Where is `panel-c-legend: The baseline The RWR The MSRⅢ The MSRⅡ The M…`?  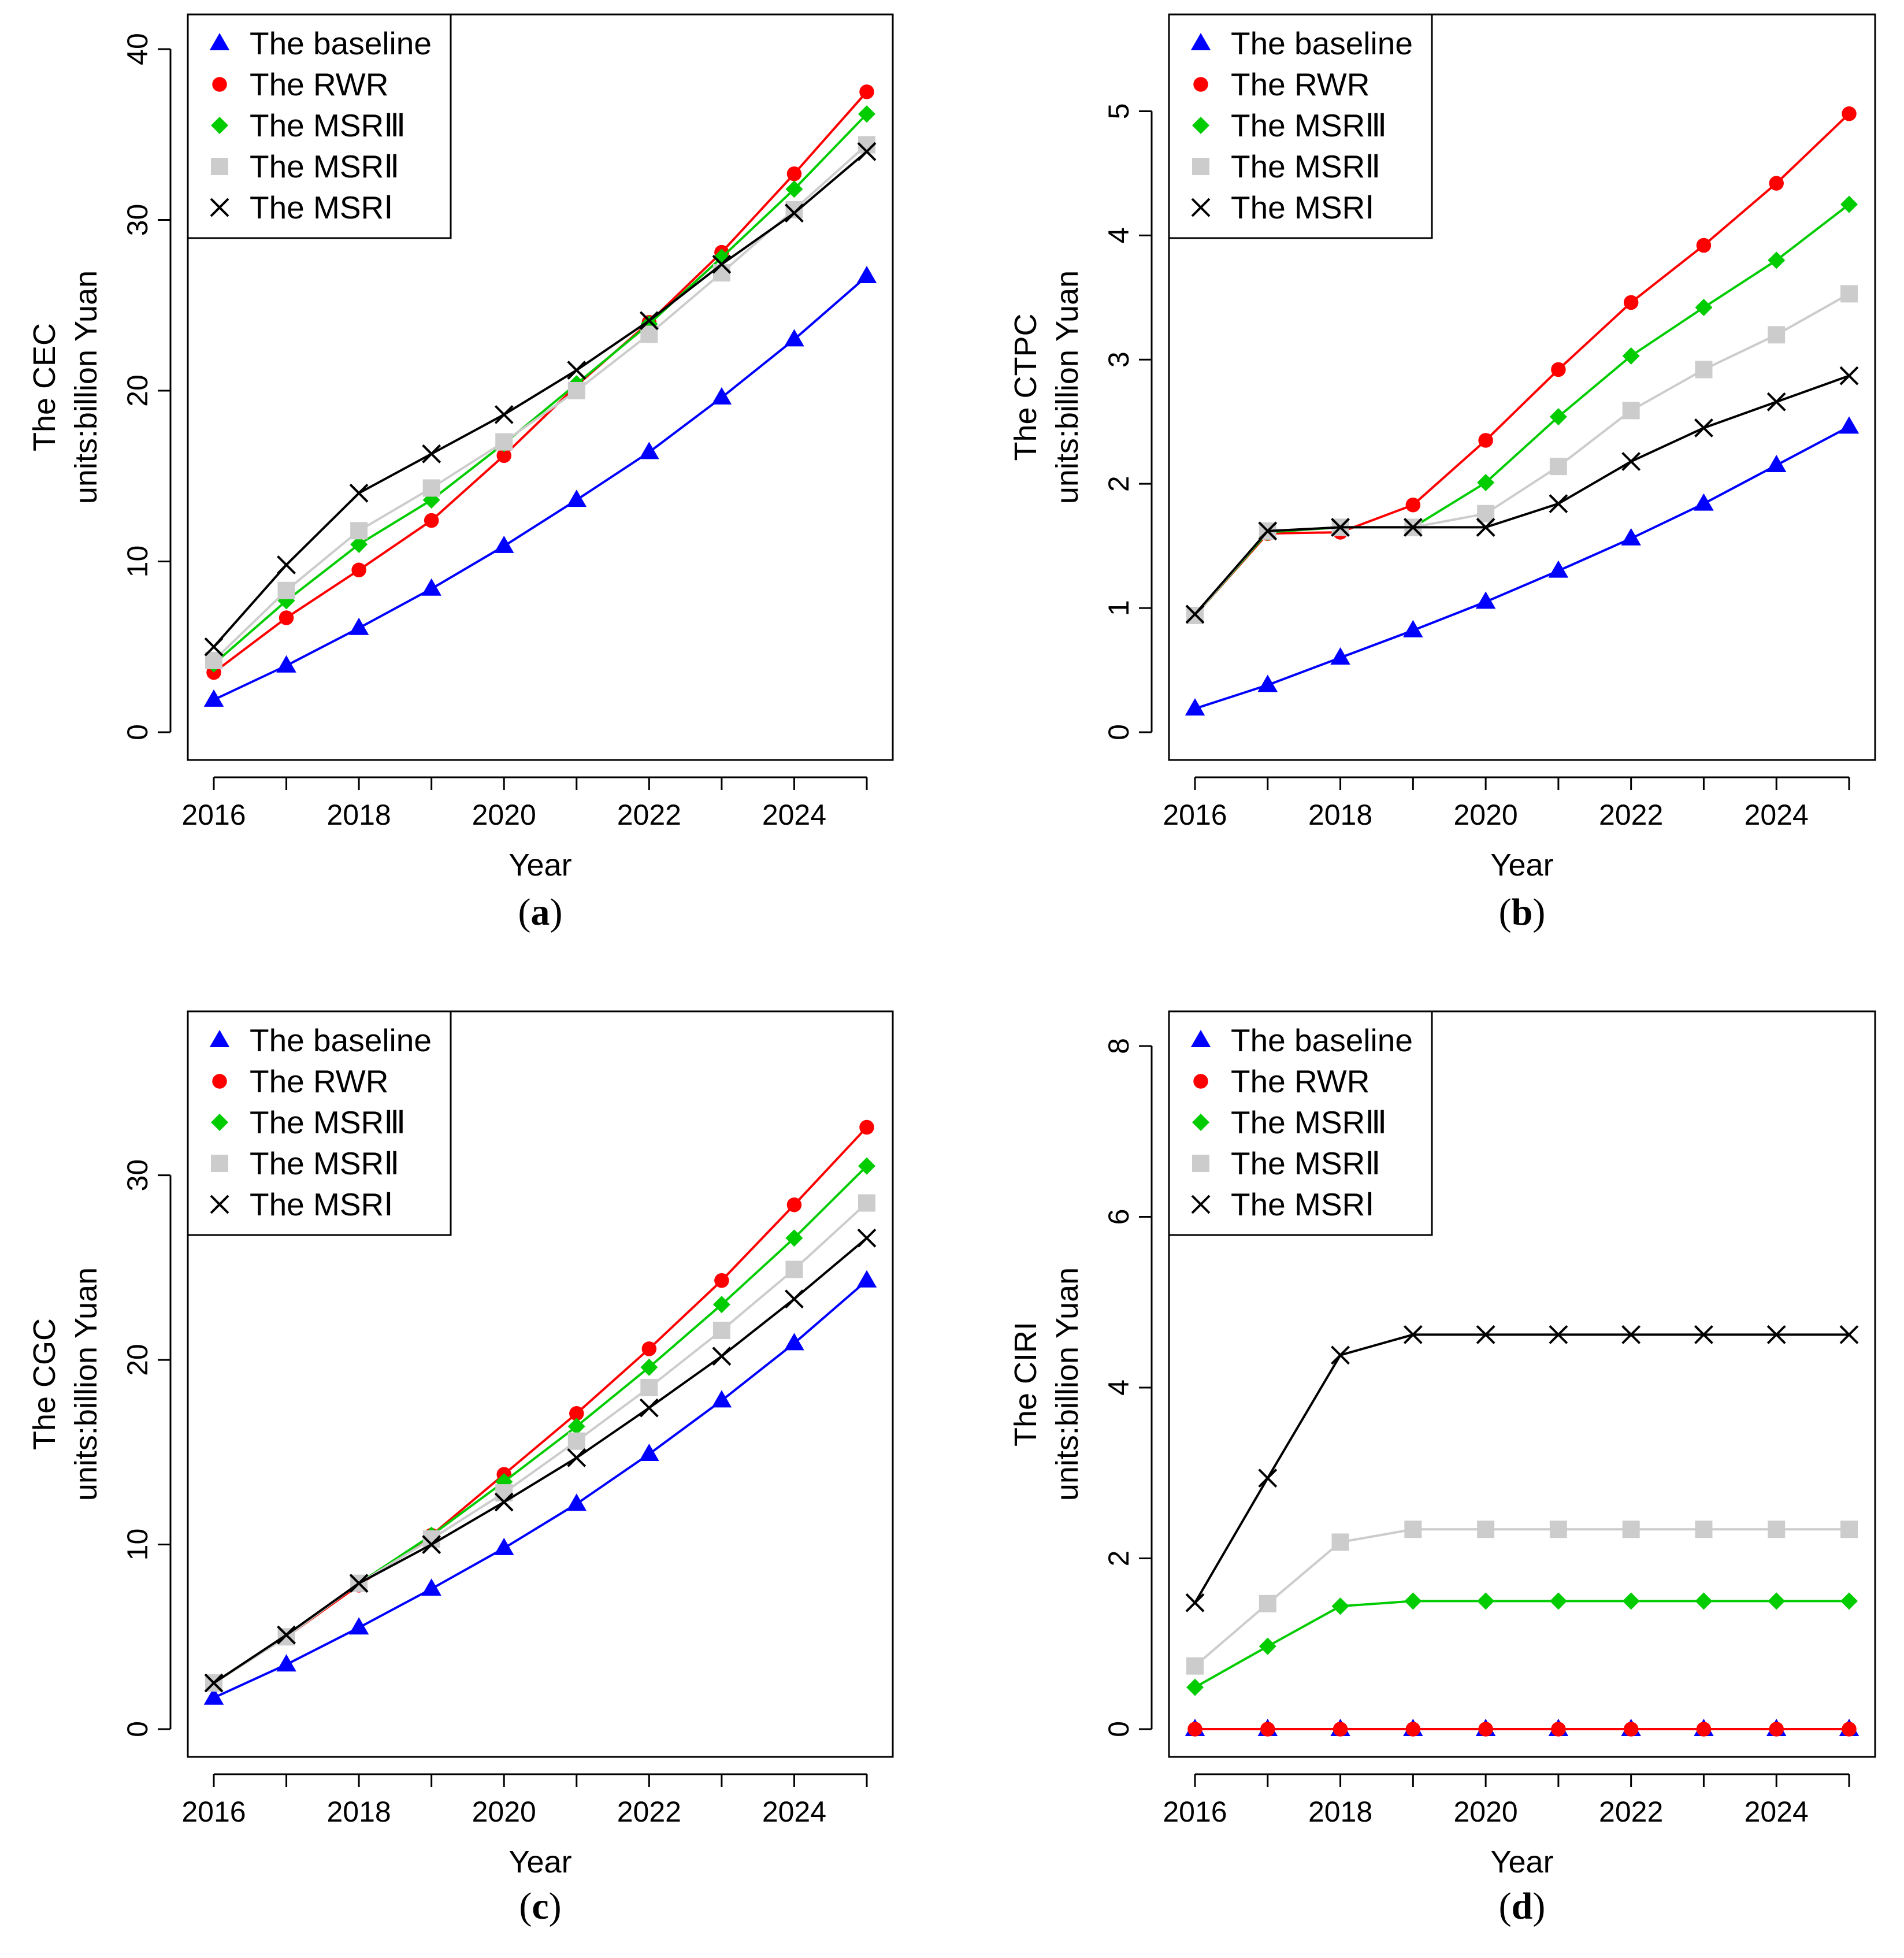
panel-c-legend: The baseline The RWR The MSRⅢ The MSRⅡ The M… is located at coordinates (319, 1123).